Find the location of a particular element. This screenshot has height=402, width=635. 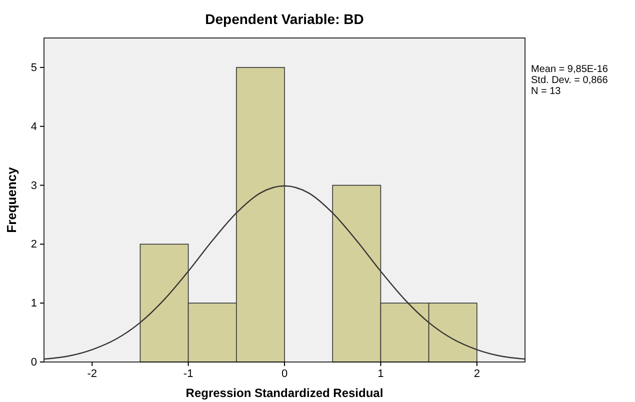

chart-title: Dependent Variable: BD is located at coordinates (284, 19).